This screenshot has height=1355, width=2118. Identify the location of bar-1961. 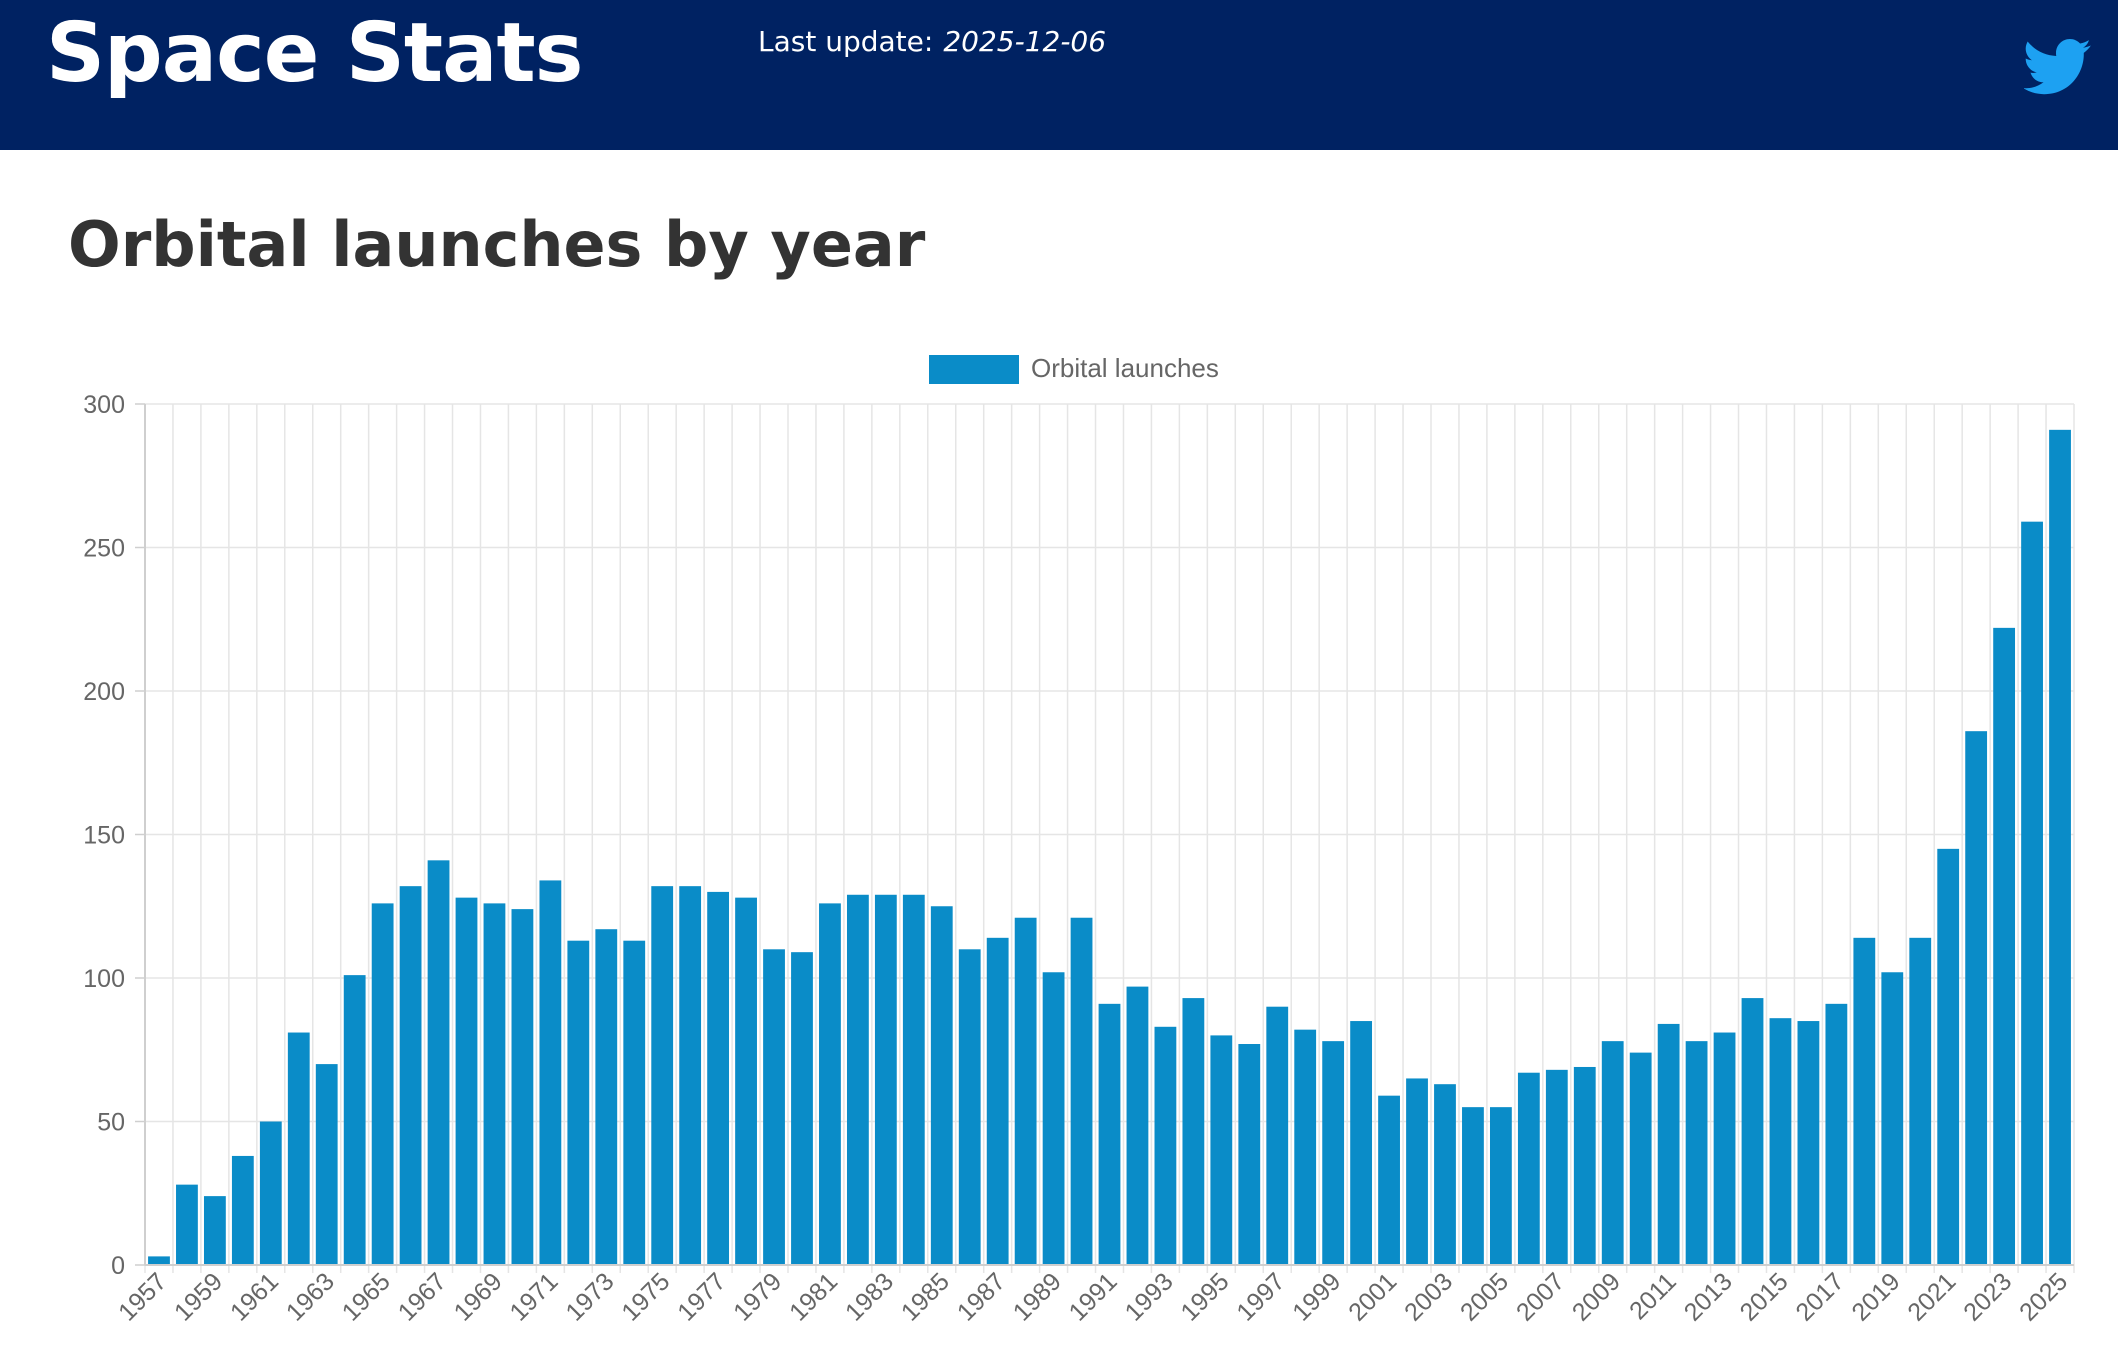
(270, 1193).